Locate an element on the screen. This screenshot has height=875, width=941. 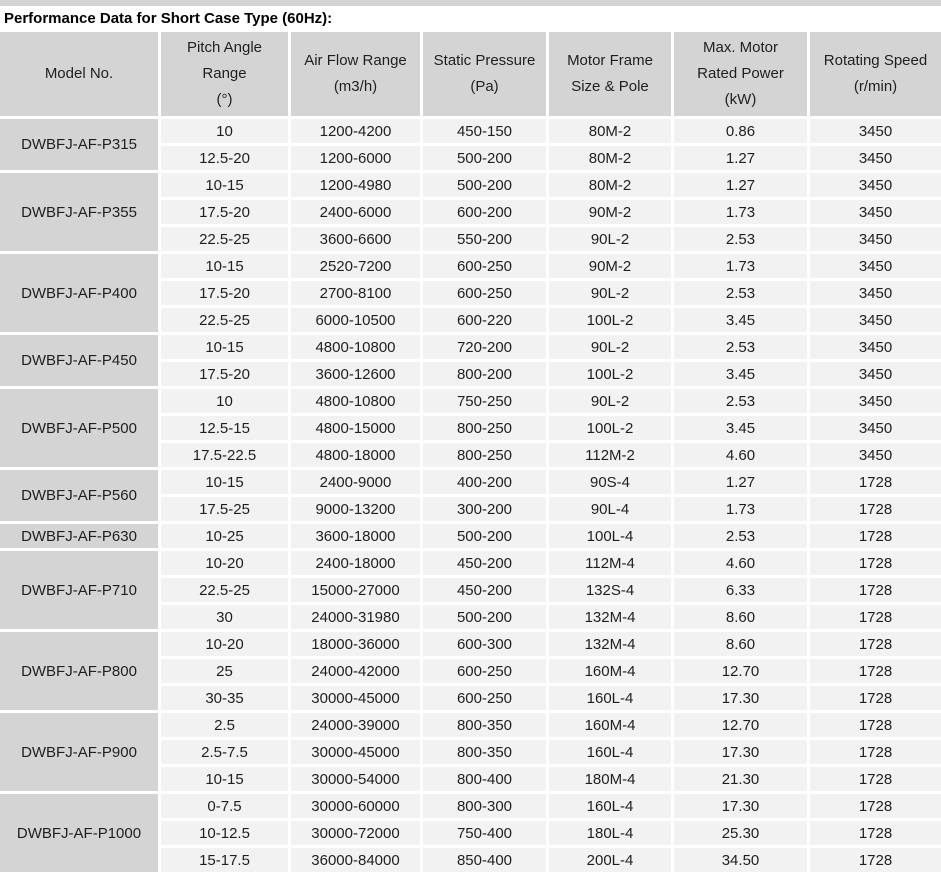
cell-static-pressure: 450-200 is located at coordinates (484, 590).